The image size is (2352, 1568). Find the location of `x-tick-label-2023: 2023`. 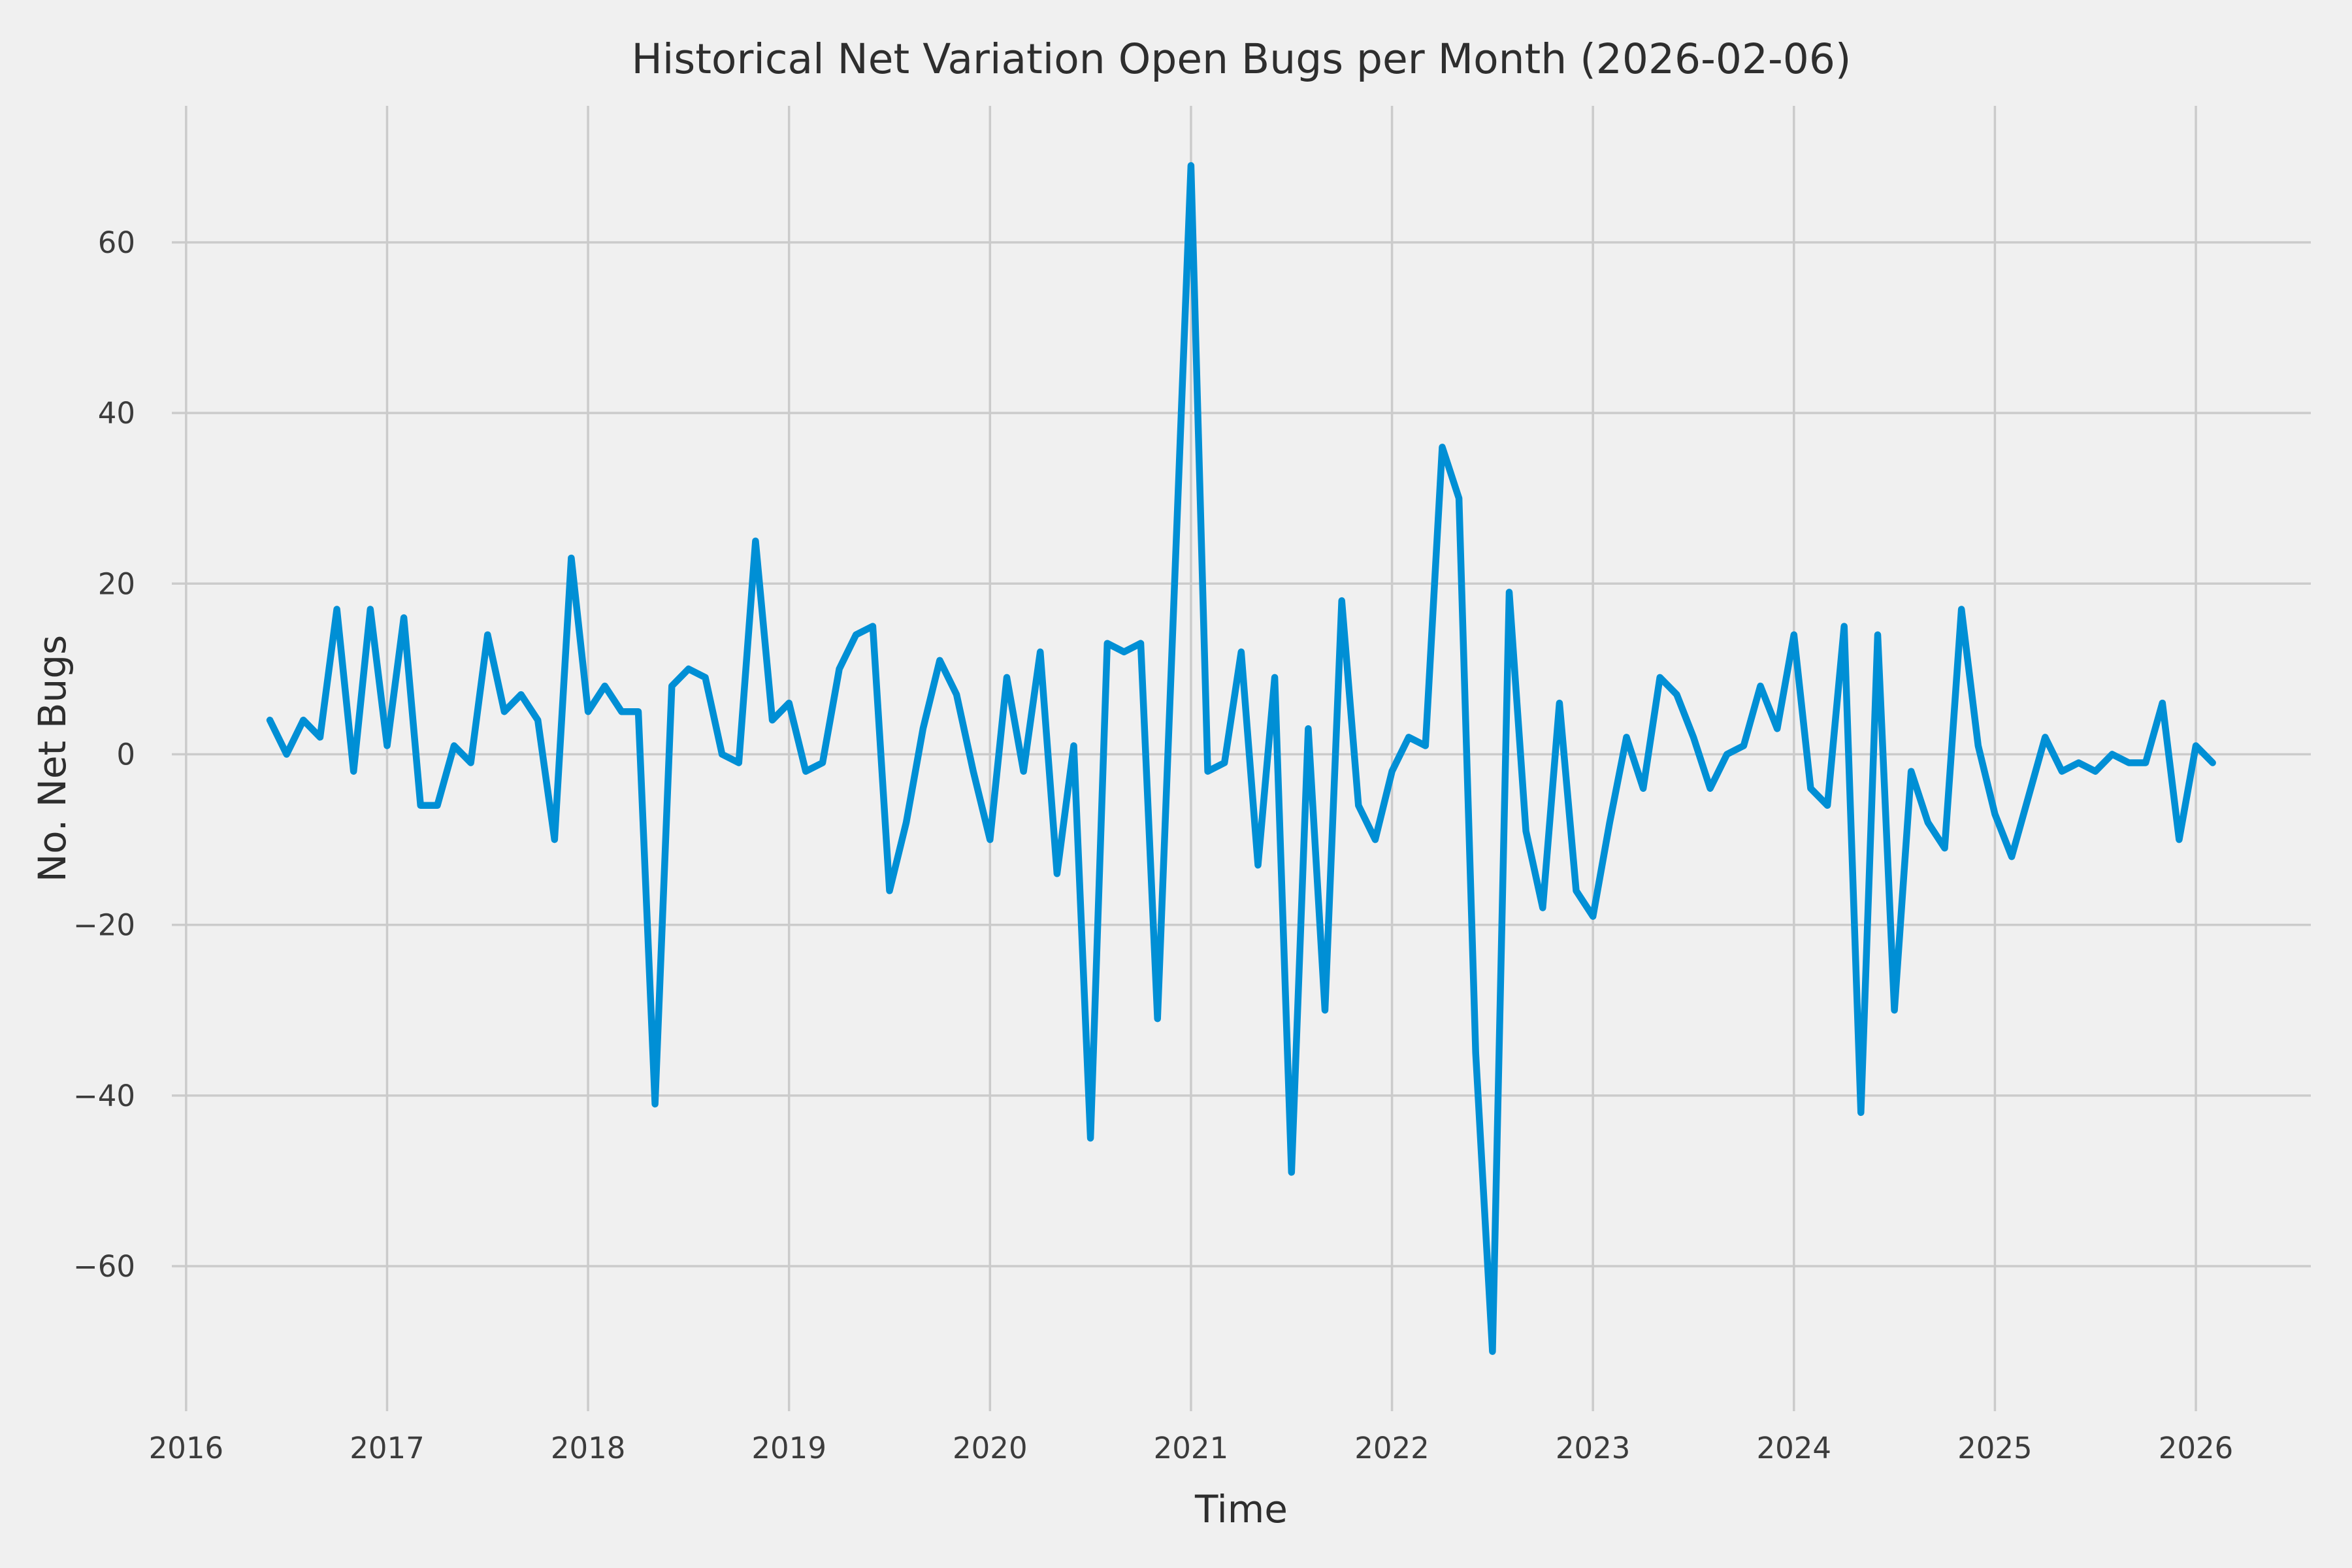

x-tick-label-2023: 2023 is located at coordinates (1593, 1448).